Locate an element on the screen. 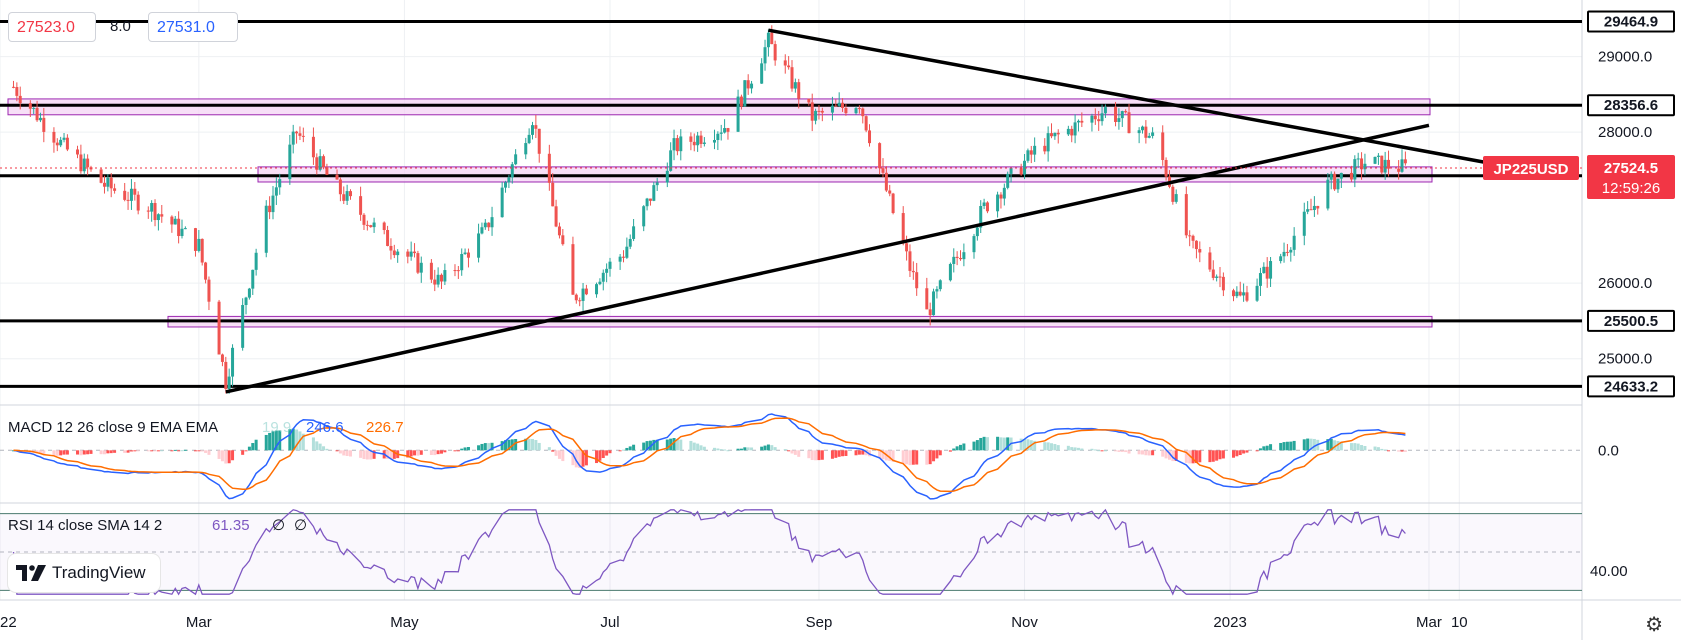 This screenshot has width=1681, height=640. symbol-tag is located at coordinates (1531, 168).